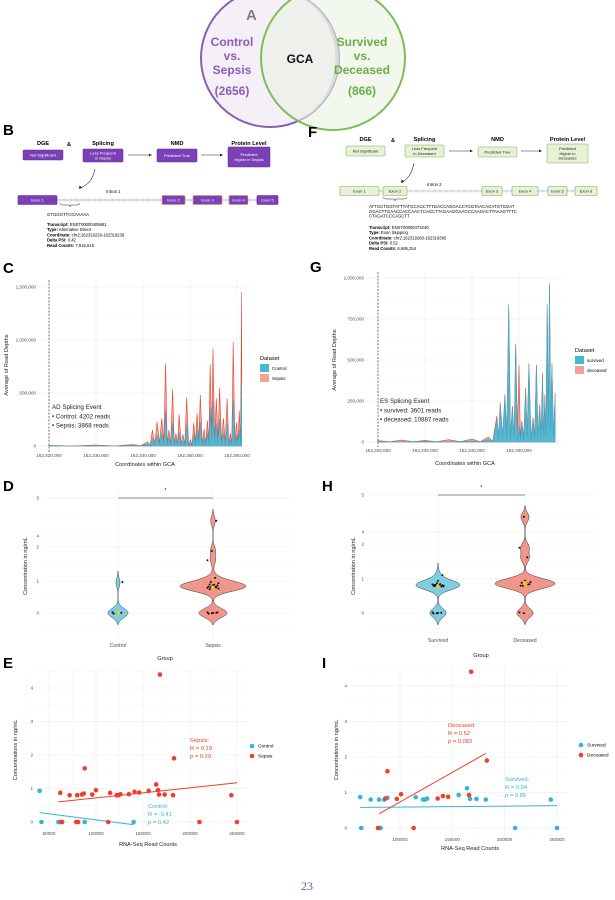 This screenshot has width=615, height=900. I want to click on x-tick-label: 50000, so click(49, 833).